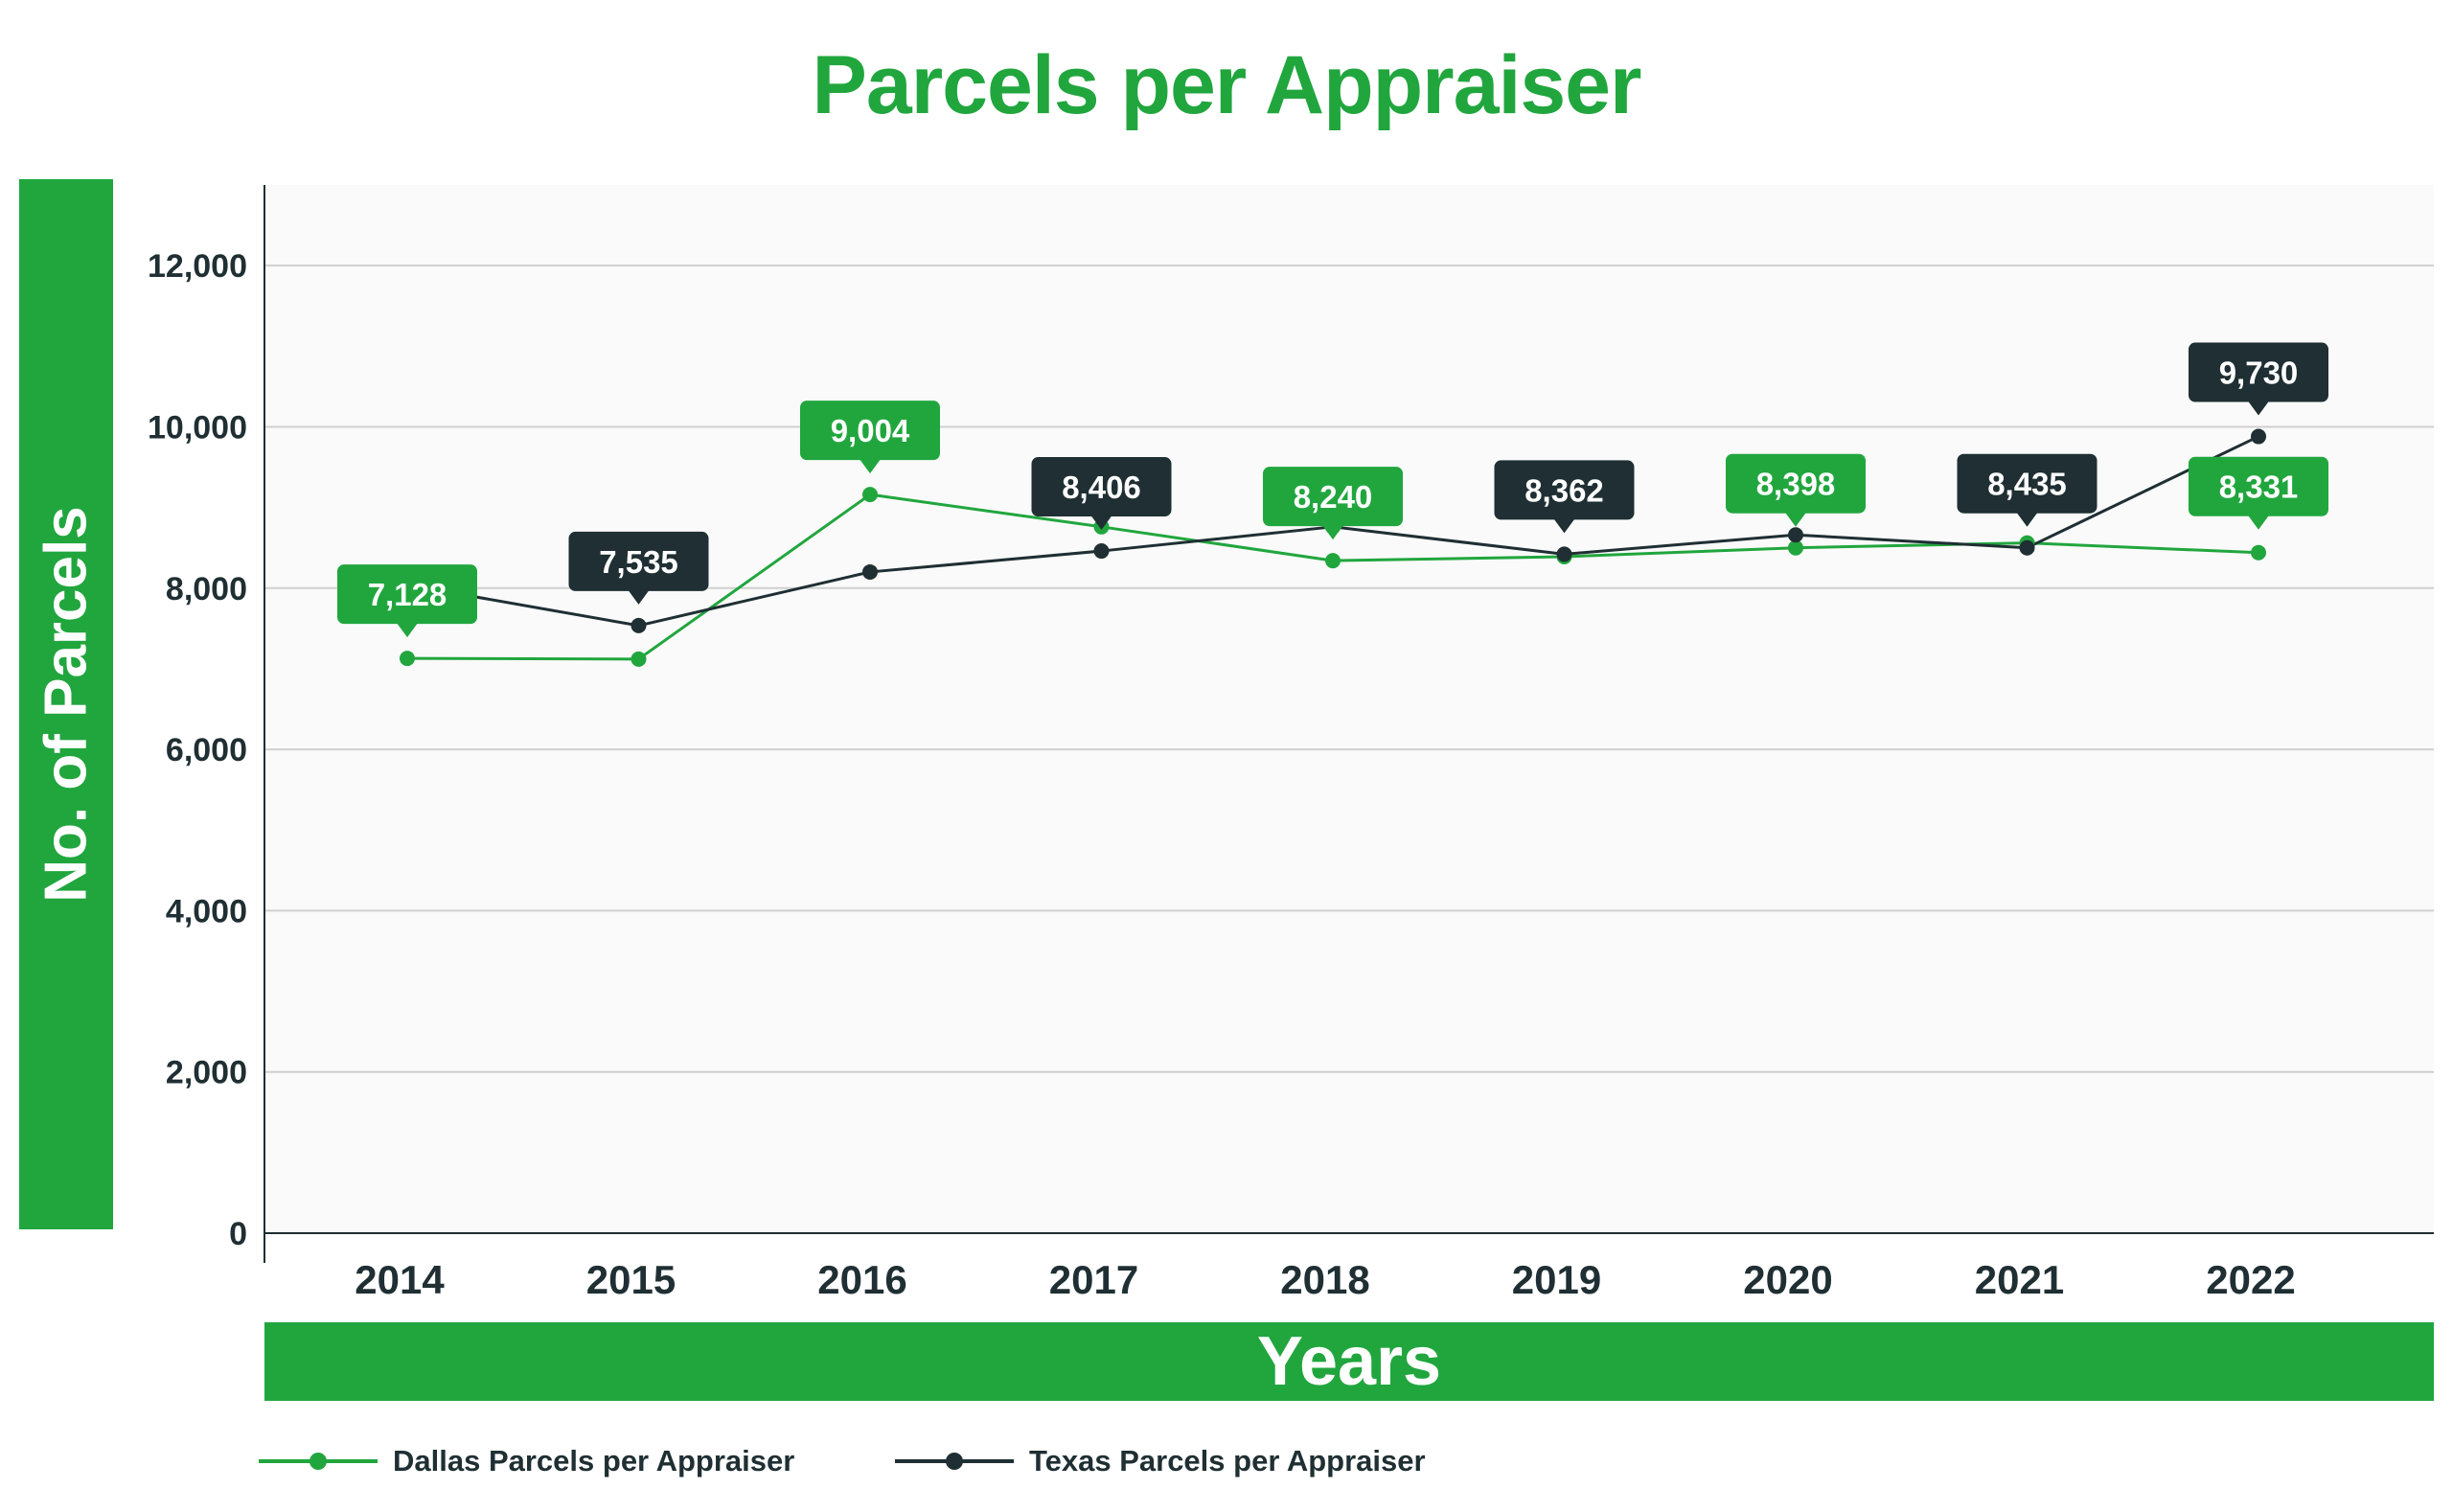 This screenshot has height=1512, width=2453. Describe the element at coordinates (1093, 1279) in the screenshot. I see `x-tick-label: 2017` at that location.